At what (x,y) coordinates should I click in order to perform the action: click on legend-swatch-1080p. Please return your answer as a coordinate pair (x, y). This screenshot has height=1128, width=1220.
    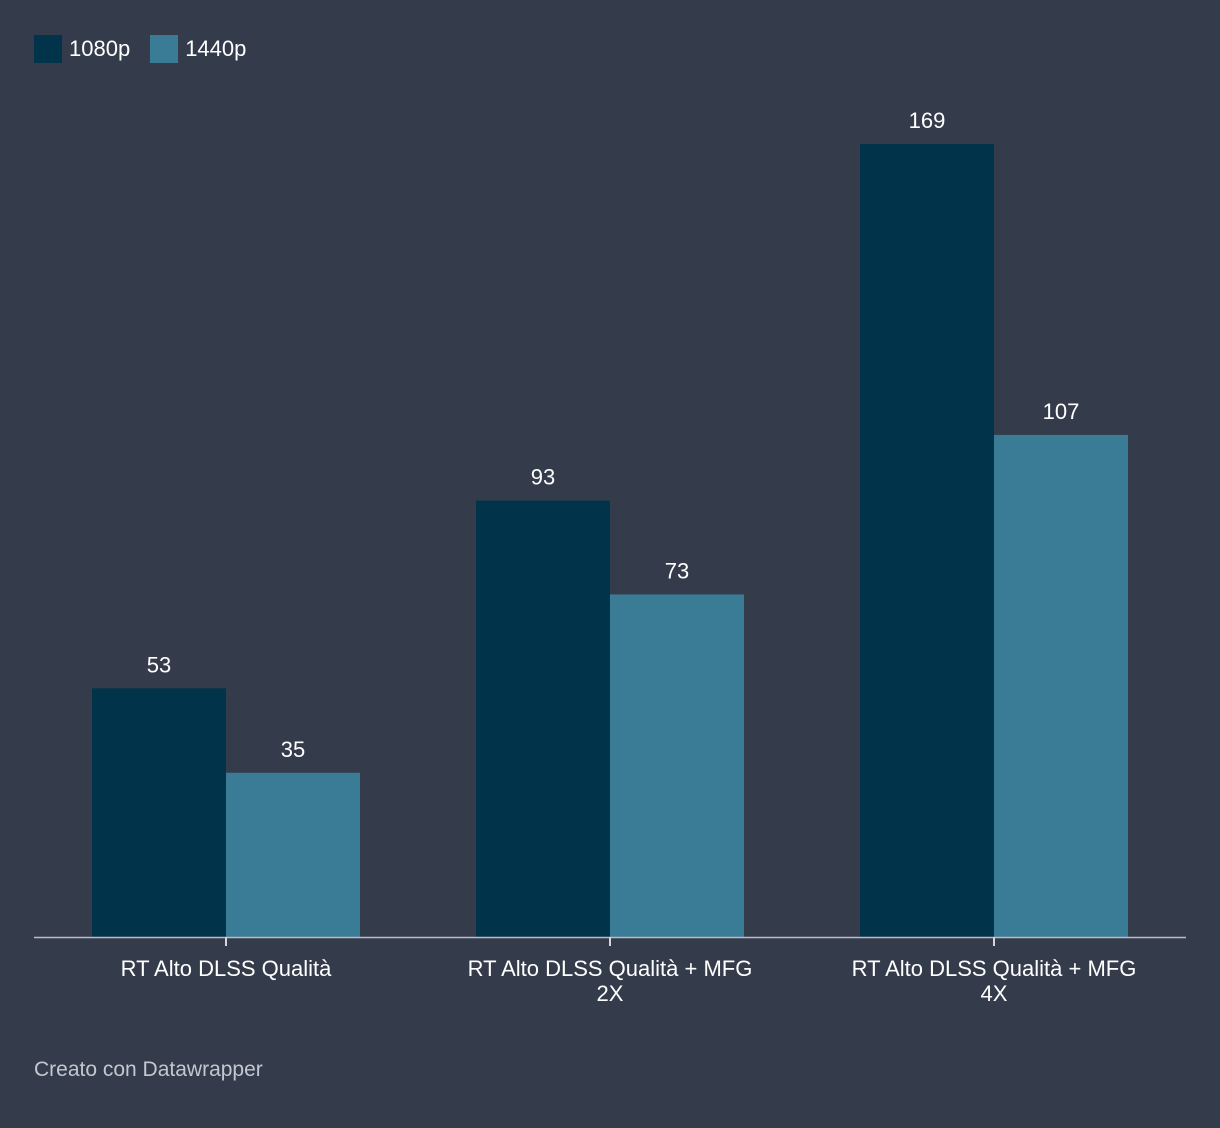
    Looking at the image, I should click on (48, 49).